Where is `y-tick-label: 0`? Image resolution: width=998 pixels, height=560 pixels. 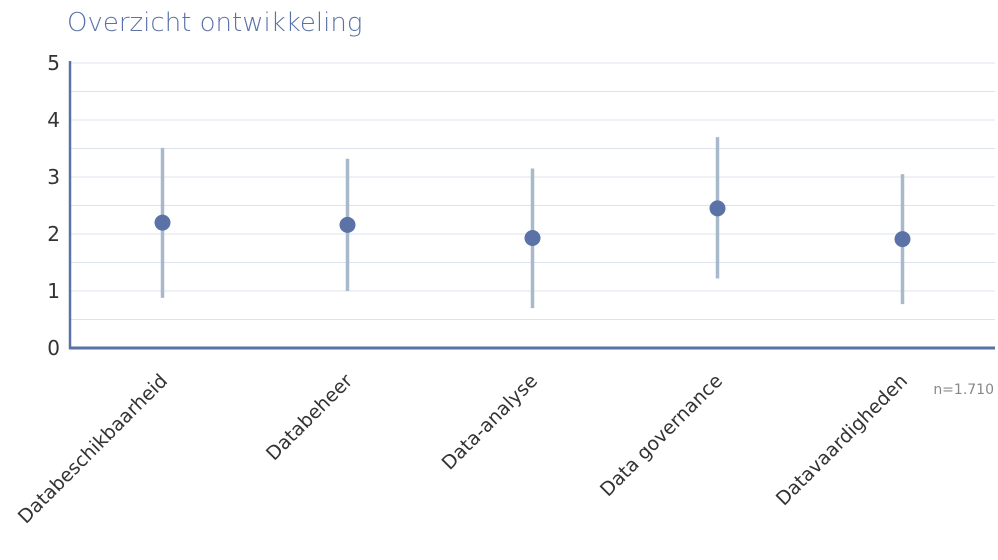
y-tick-label: 0 is located at coordinates (53, 348).